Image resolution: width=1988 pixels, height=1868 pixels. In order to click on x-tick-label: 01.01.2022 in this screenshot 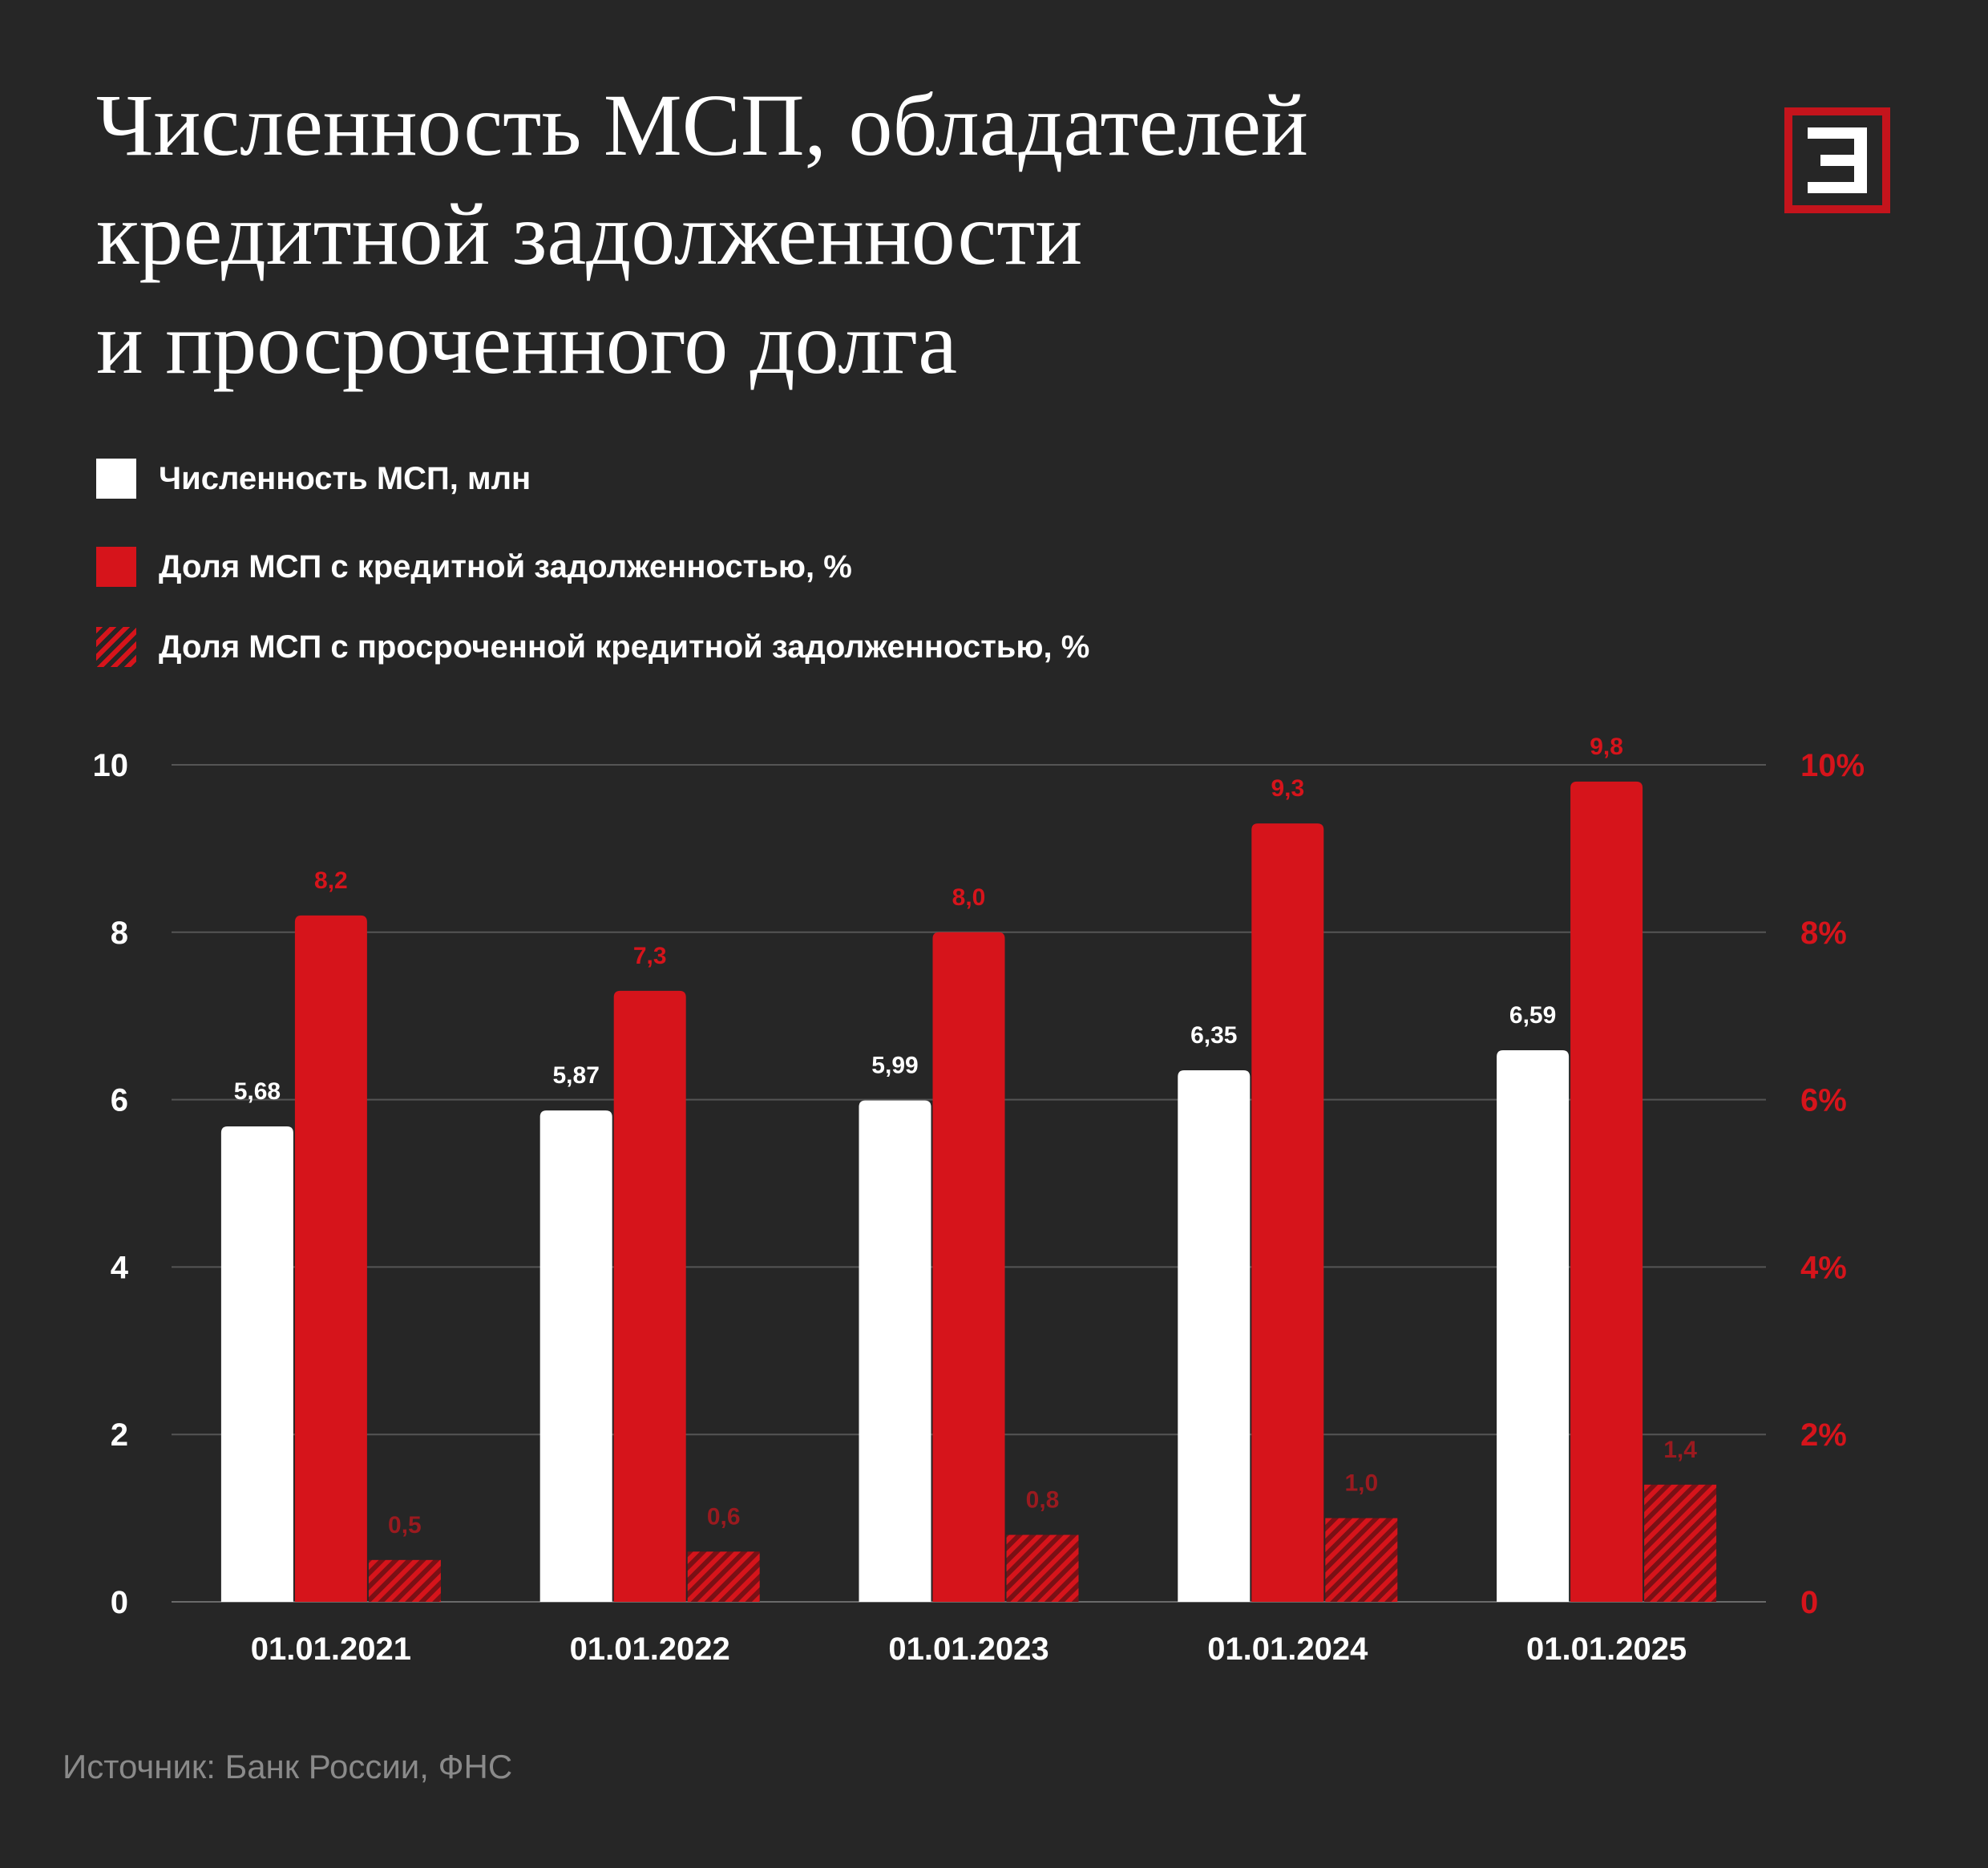, I will do `click(650, 1649)`.